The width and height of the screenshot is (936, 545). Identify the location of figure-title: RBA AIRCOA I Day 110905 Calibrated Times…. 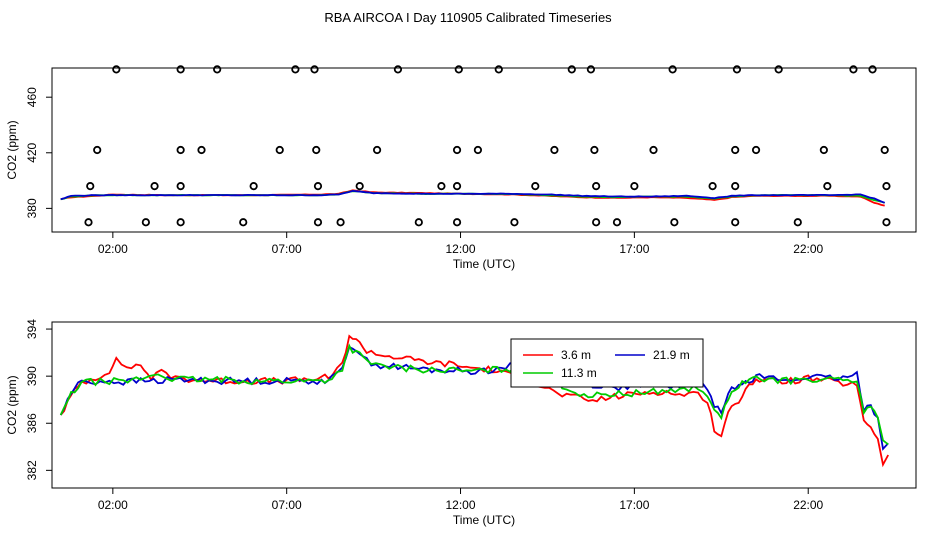
(468, 17).